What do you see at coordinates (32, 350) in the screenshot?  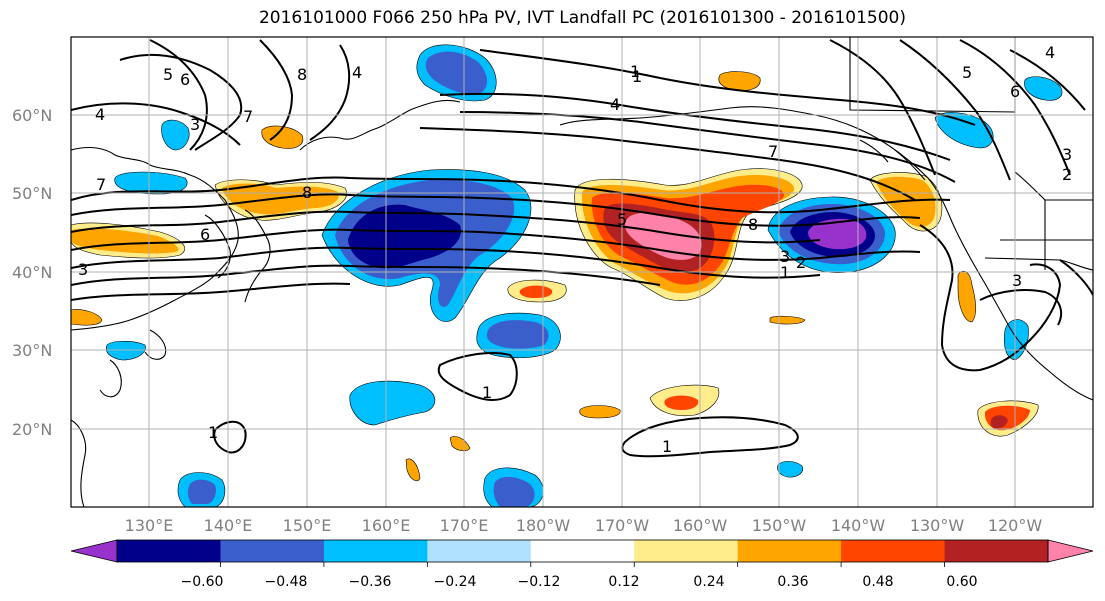 I see `lat-label: 30°N` at bounding box center [32, 350].